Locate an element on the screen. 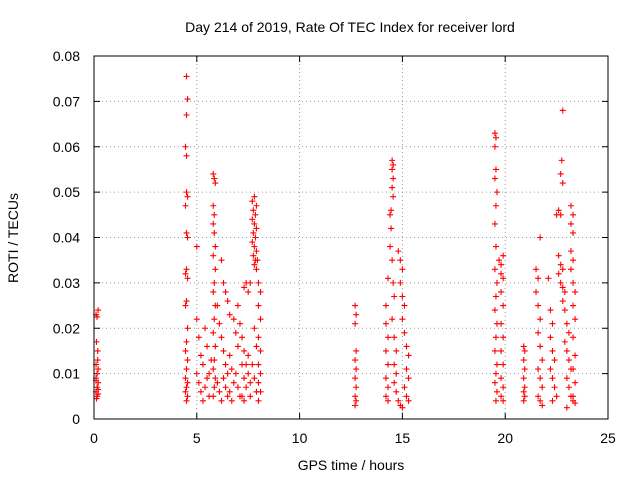 The image size is (640, 485). x-tick-label: 25 is located at coordinates (608, 438).